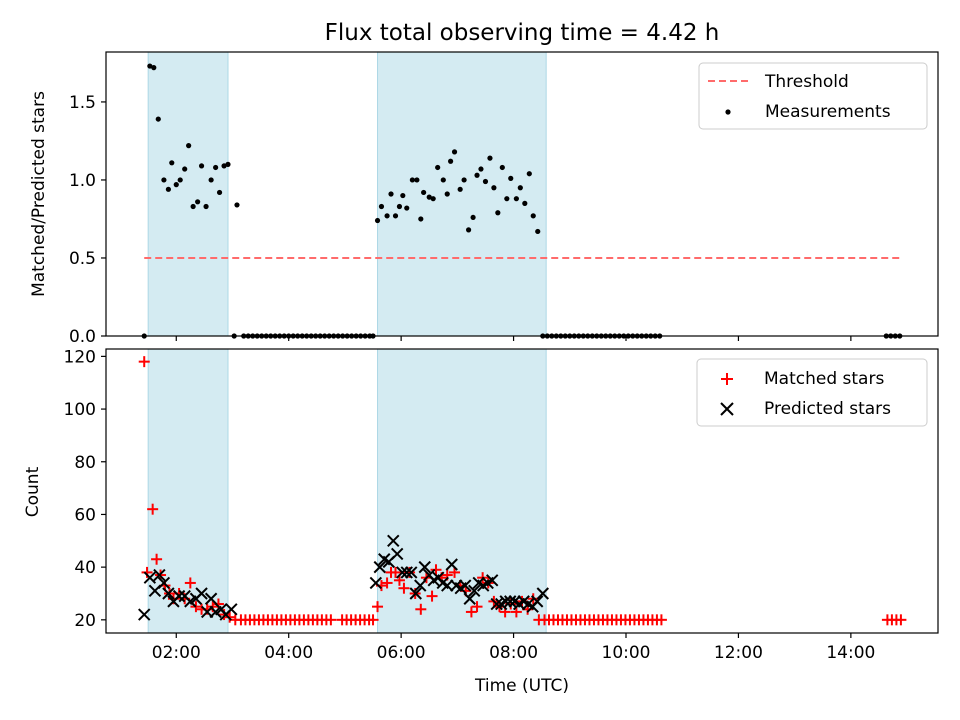  What do you see at coordinates (626, 653) in the screenshot?
I see `x-tick-label: 10:00` at bounding box center [626, 653].